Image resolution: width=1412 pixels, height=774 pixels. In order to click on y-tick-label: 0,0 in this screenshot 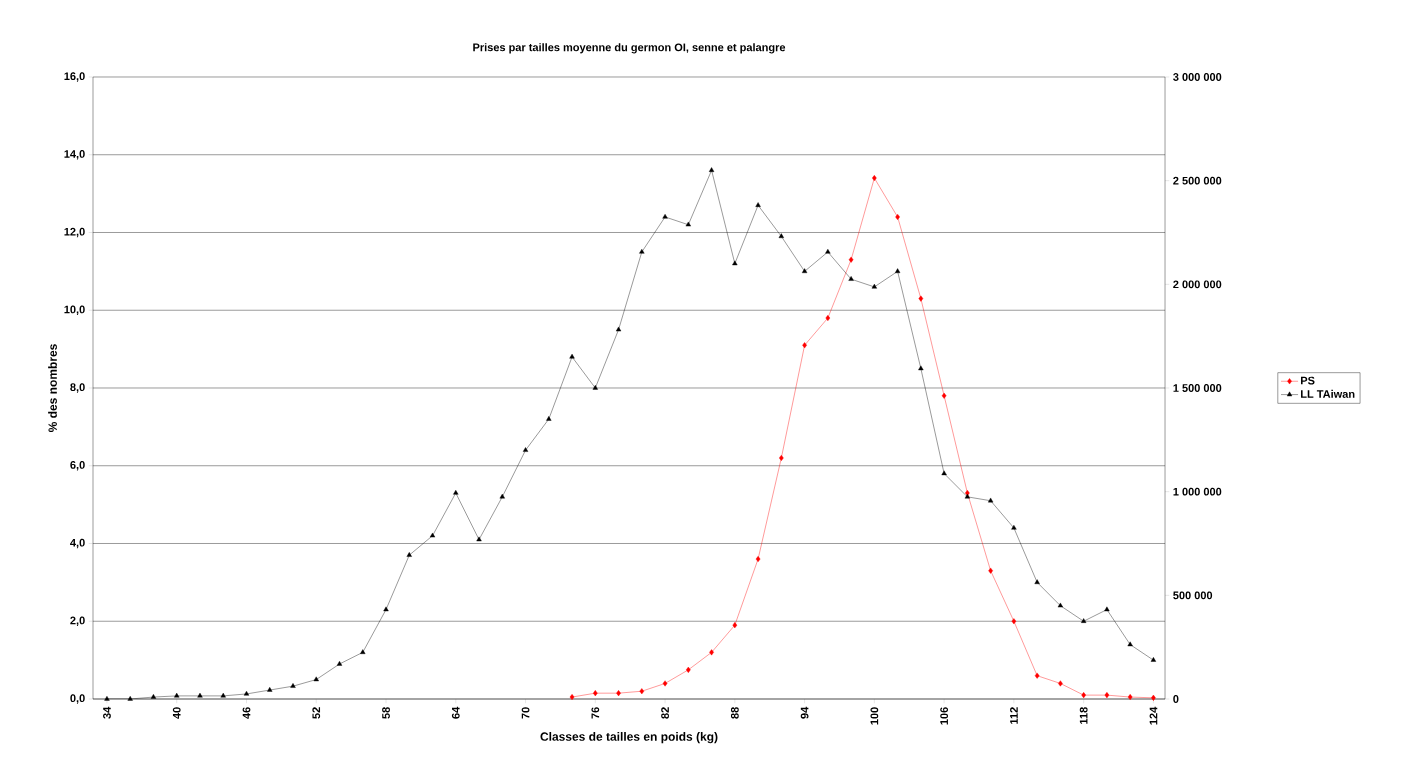, I will do `click(77, 699)`.